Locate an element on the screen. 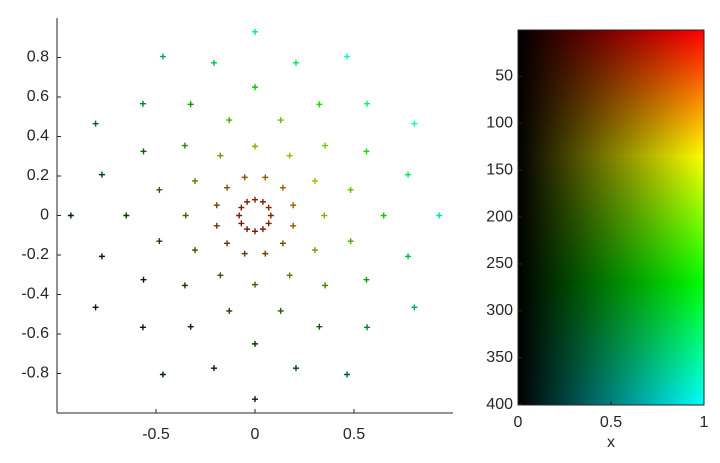 The height and width of the screenshot is (463, 720). y-tick-label: 400 is located at coordinates (499, 404).